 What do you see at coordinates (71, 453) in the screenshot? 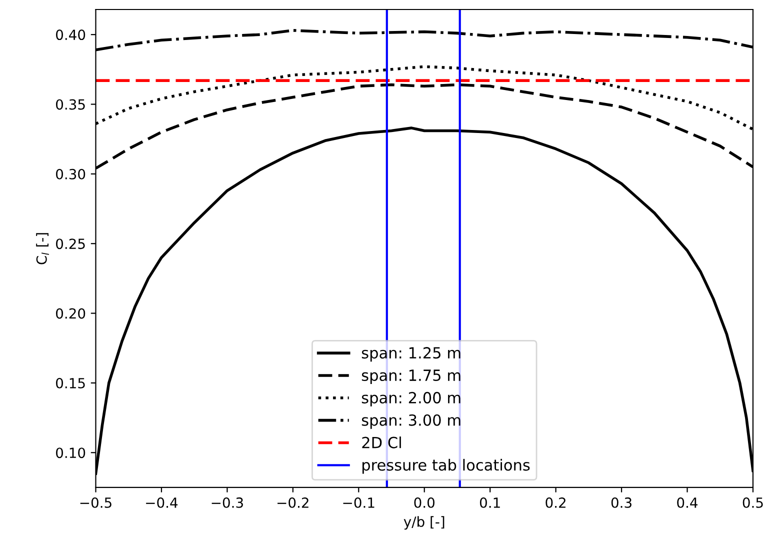
I see `y-tick-label: 0.10` at bounding box center [71, 453].